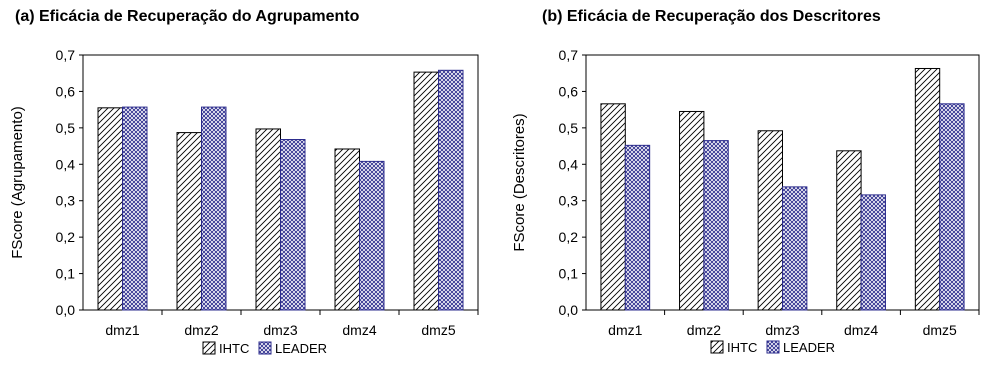 The height and width of the screenshot is (373, 1004). I want to click on y-axis-label: FScore (Descritores), so click(519, 182).